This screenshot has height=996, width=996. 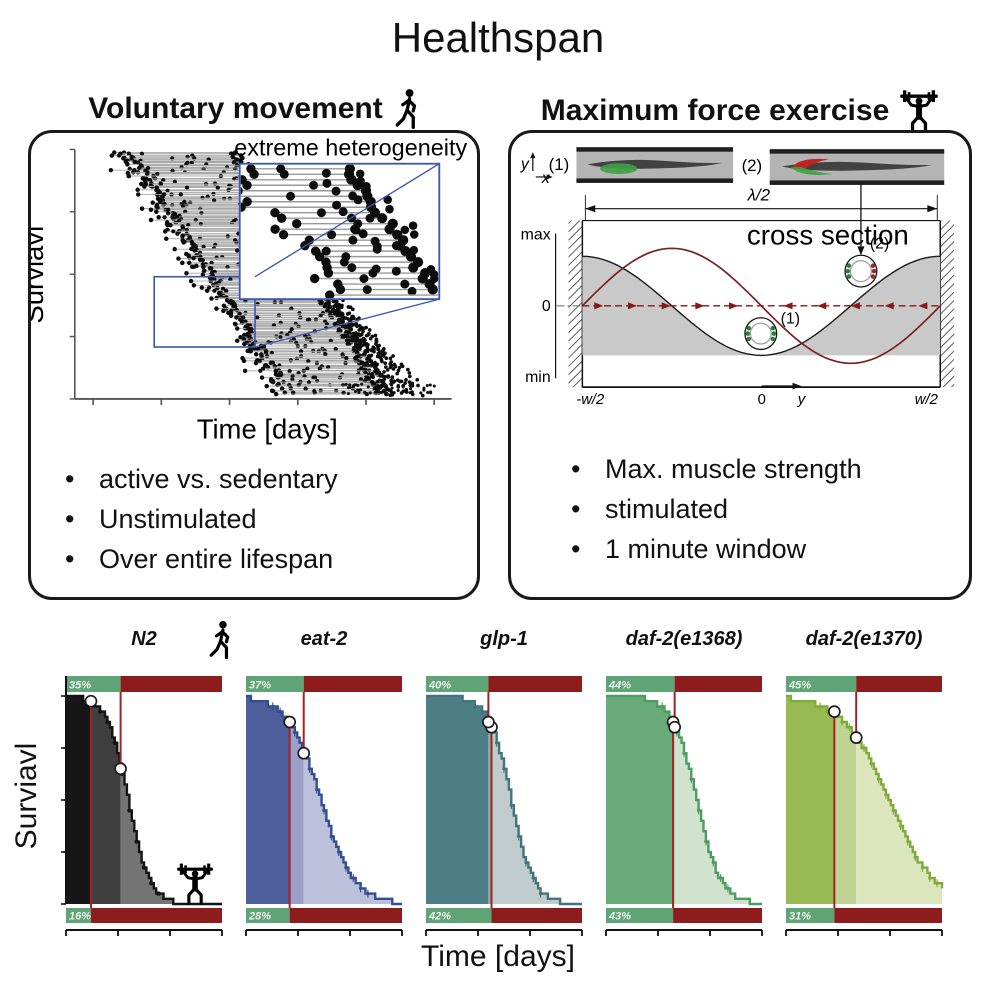 I want to click on page-title: Healthspan, so click(x=498, y=37).